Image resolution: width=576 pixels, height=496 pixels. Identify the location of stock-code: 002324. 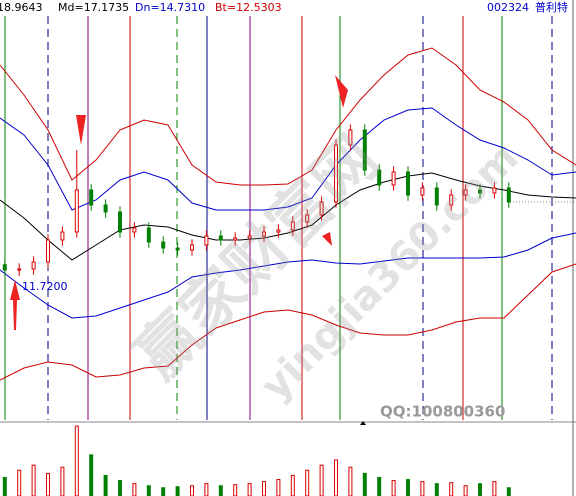
(508, 7).